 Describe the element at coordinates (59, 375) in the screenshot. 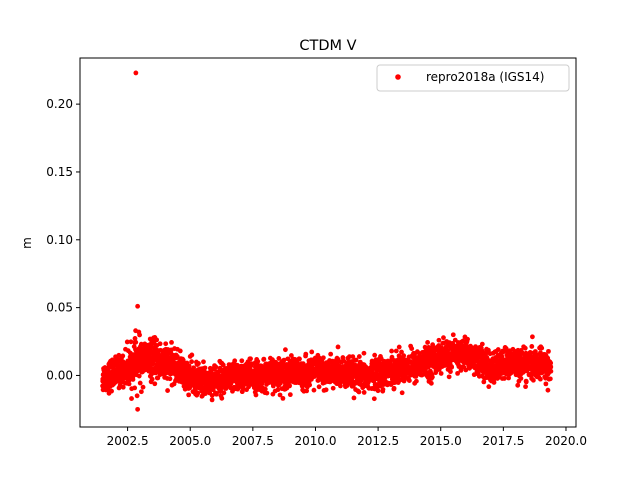

I see `y-tick-label: 0.00` at that location.